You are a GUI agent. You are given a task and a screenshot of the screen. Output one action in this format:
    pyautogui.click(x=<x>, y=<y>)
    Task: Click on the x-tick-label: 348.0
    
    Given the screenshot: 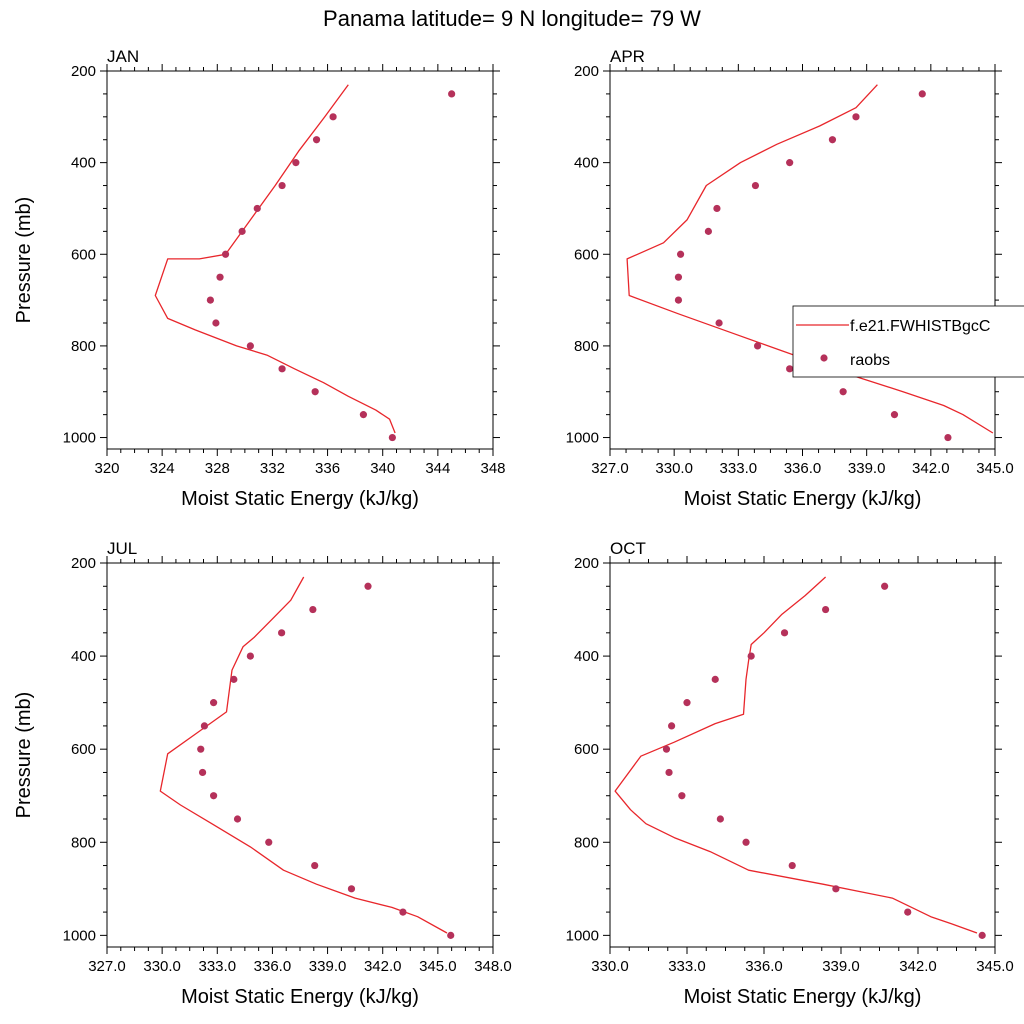 What is the action you would take?
    pyautogui.click(x=493, y=966)
    